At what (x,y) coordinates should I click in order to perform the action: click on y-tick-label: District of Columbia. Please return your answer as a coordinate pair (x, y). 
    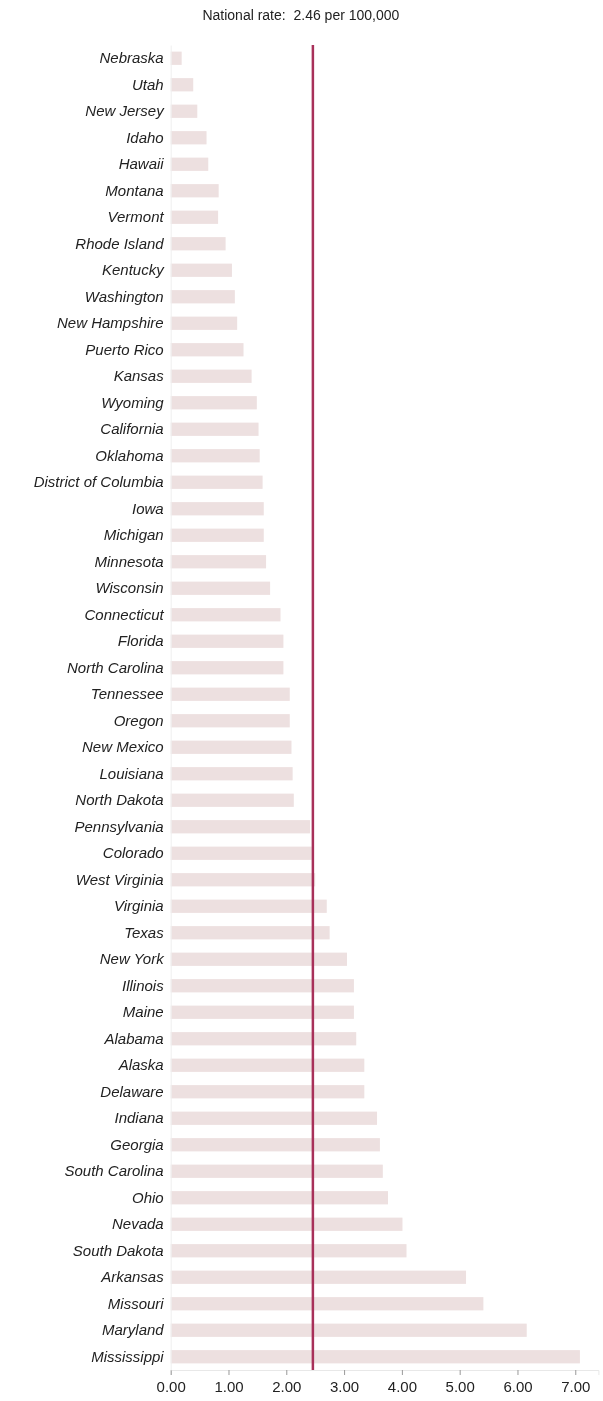
    Looking at the image, I should click on (98, 482).